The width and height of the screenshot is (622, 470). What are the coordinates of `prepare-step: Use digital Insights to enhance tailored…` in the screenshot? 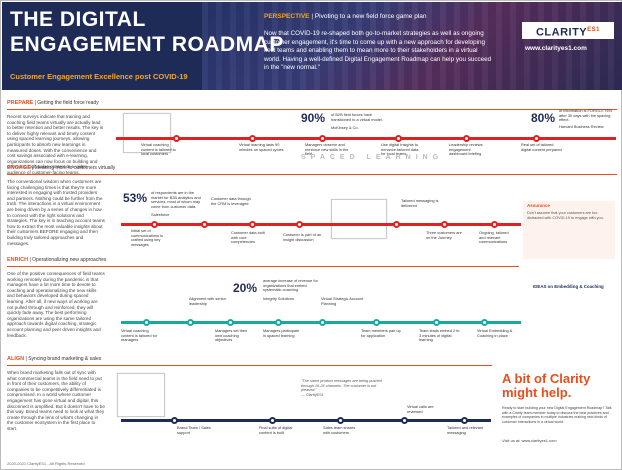 It's located at (400, 149).